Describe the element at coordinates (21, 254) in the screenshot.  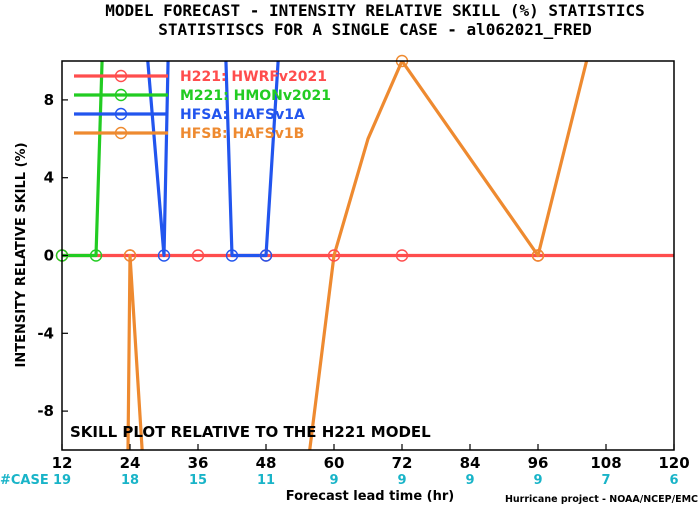
I see `y-axis-label: INTENSITY RELATIVE SKILL (%)` at that location.